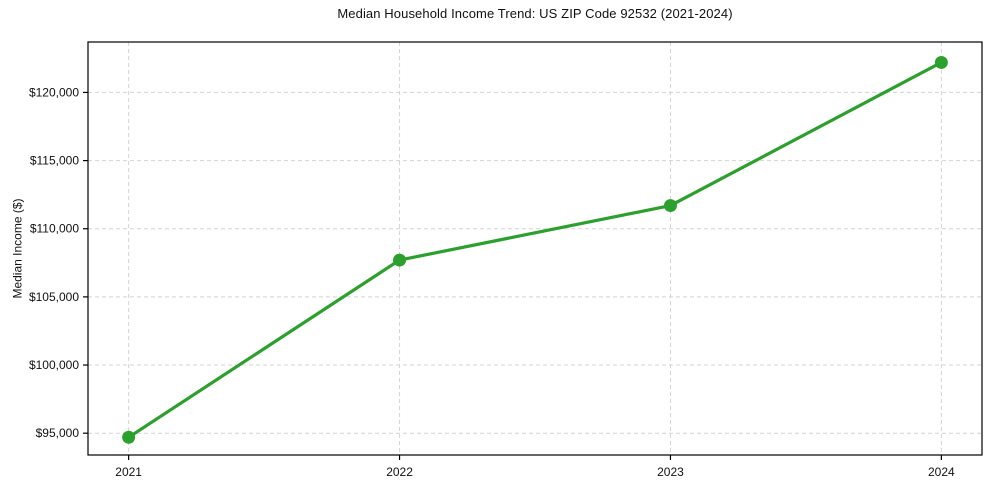 The width and height of the screenshot is (989, 490). What do you see at coordinates (58, 433) in the screenshot?
I see `y-tick-label: $95,000` at bounding box center [58, 433].